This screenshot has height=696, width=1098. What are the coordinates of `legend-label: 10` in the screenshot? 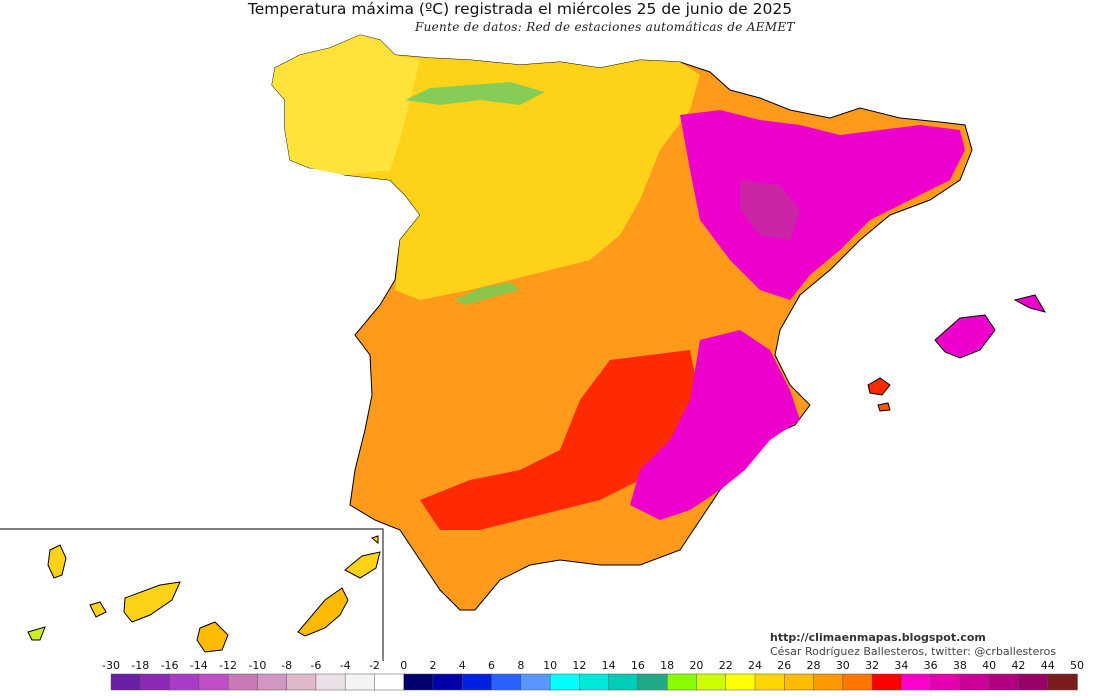 It's located at (550, 665).